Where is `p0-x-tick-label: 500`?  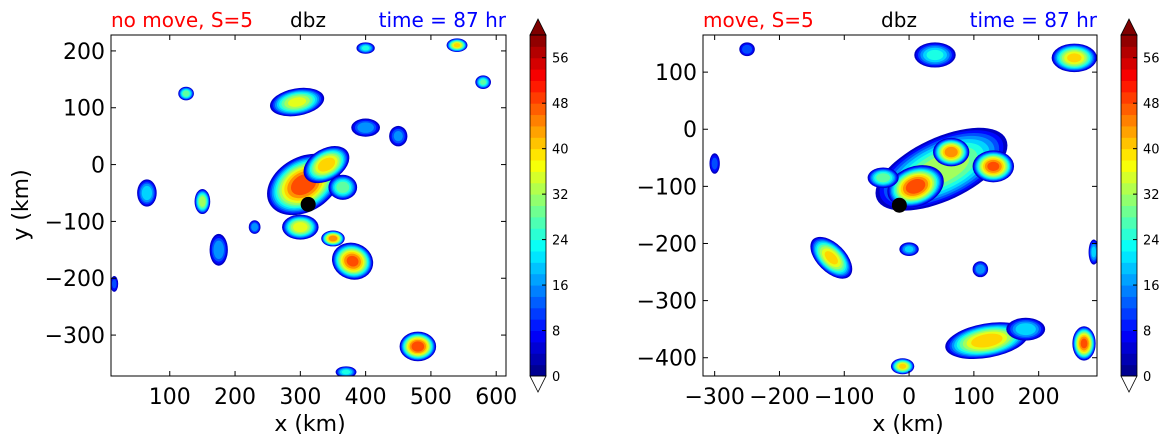
p0-x-tick-label: 500 is located at coordinates (431, 397).